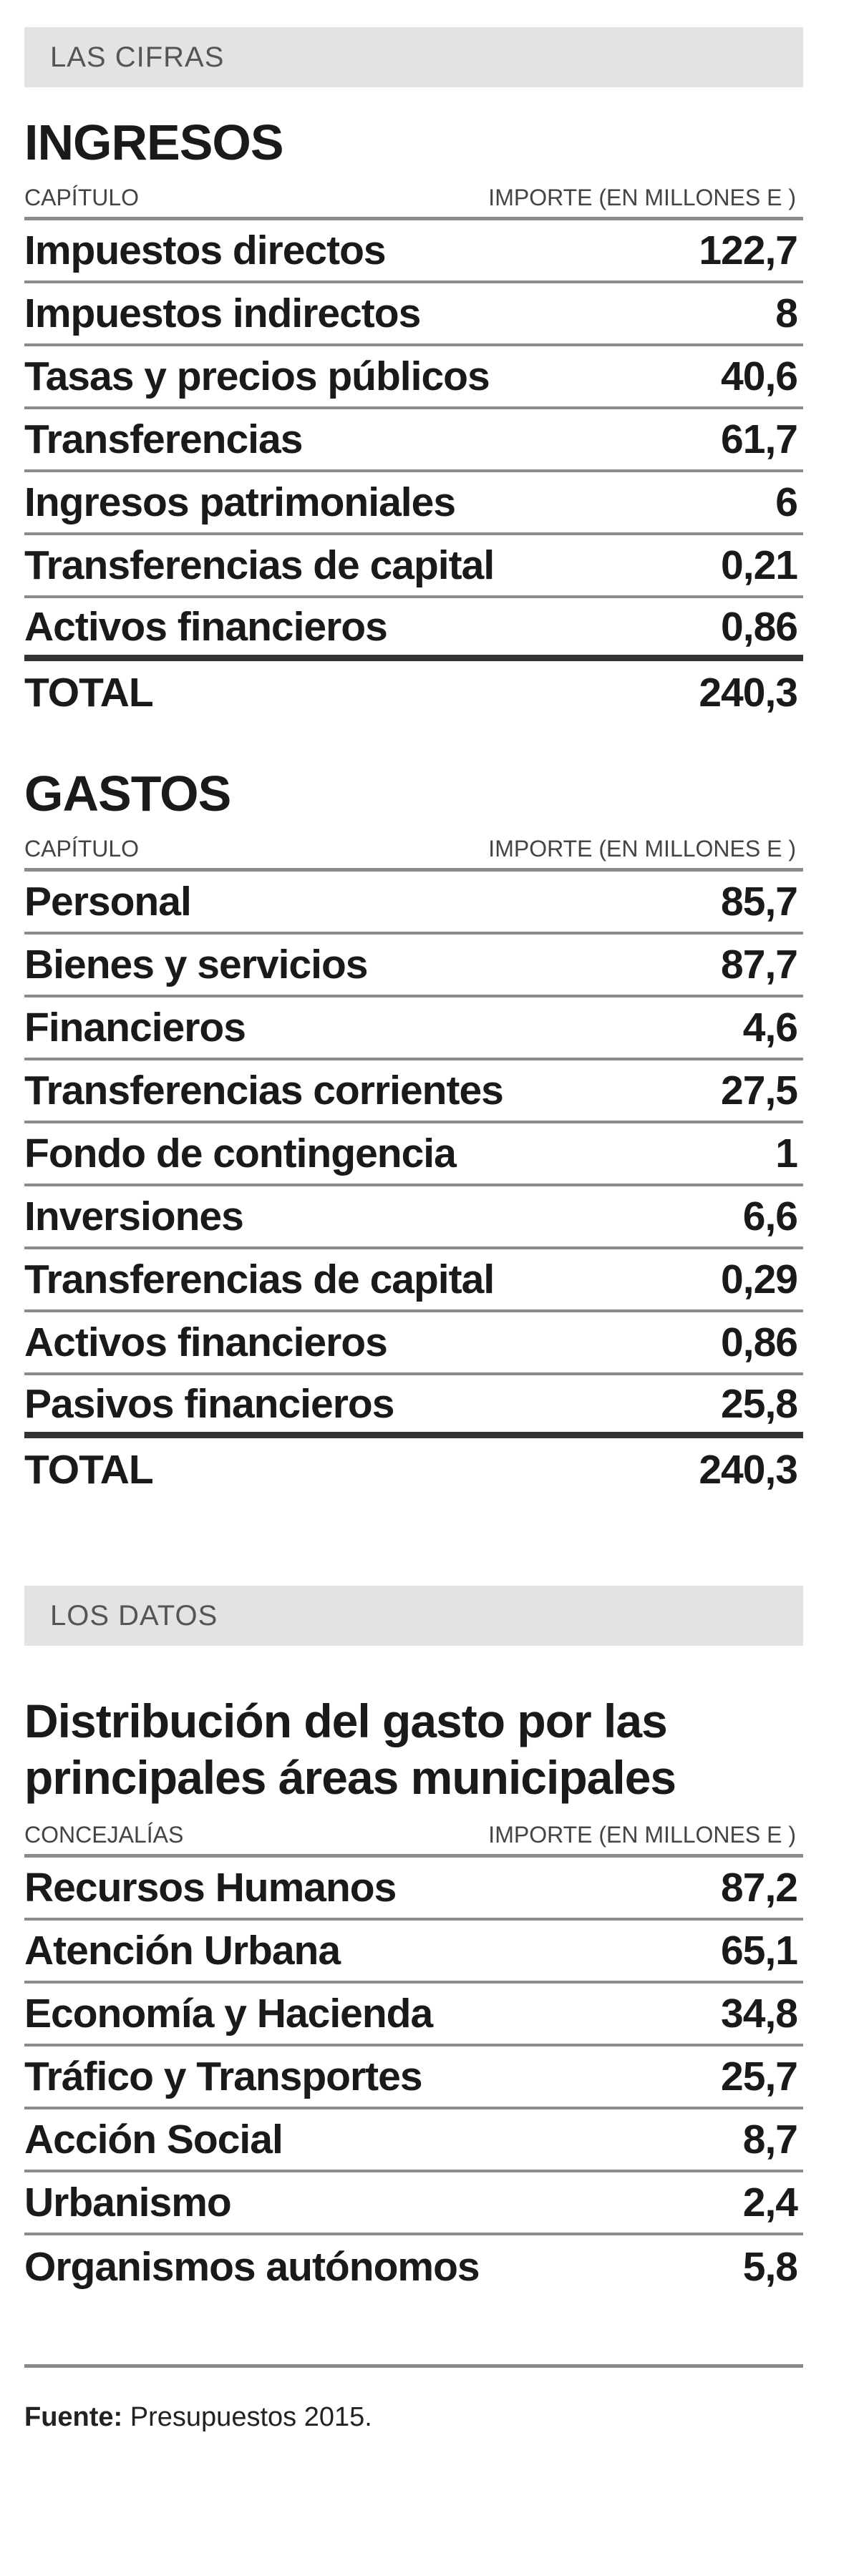 The width and height of the screenshot is (859, 2576). I want to click on gastos-title: GASTOS, so click(127, 793).